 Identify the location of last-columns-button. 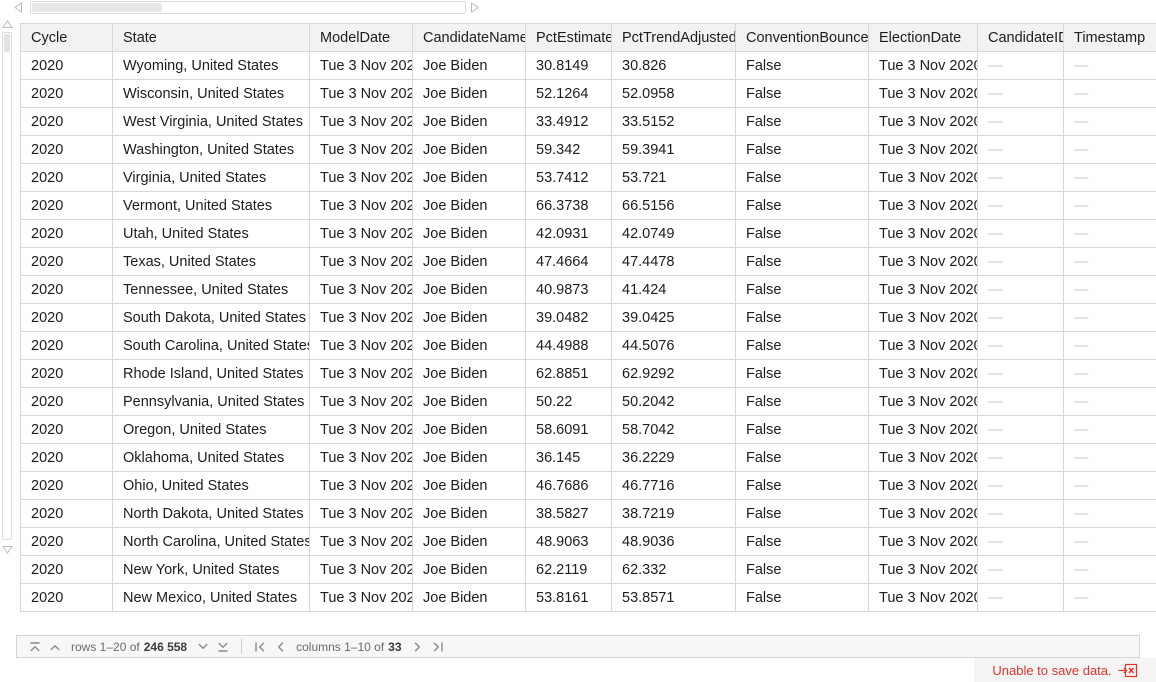
(438, 647).